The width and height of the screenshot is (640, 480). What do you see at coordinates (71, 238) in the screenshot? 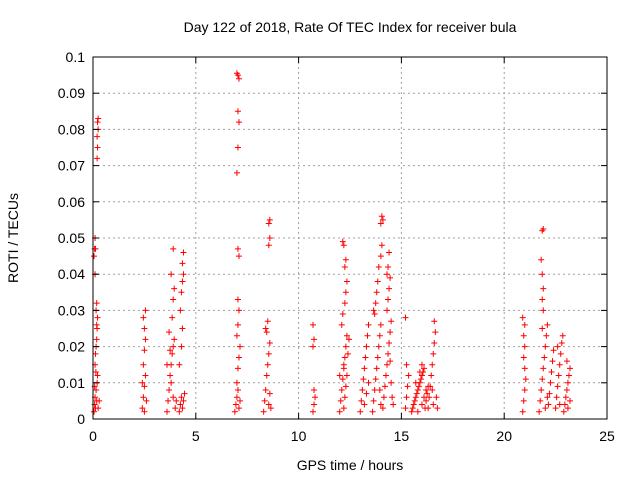
I see `y-tick-labels: 0 0.01 0.02 0.03 0.04 0.05 0.06 0.07 0.08 0.09 0.1` at bounding box center [71, 238].